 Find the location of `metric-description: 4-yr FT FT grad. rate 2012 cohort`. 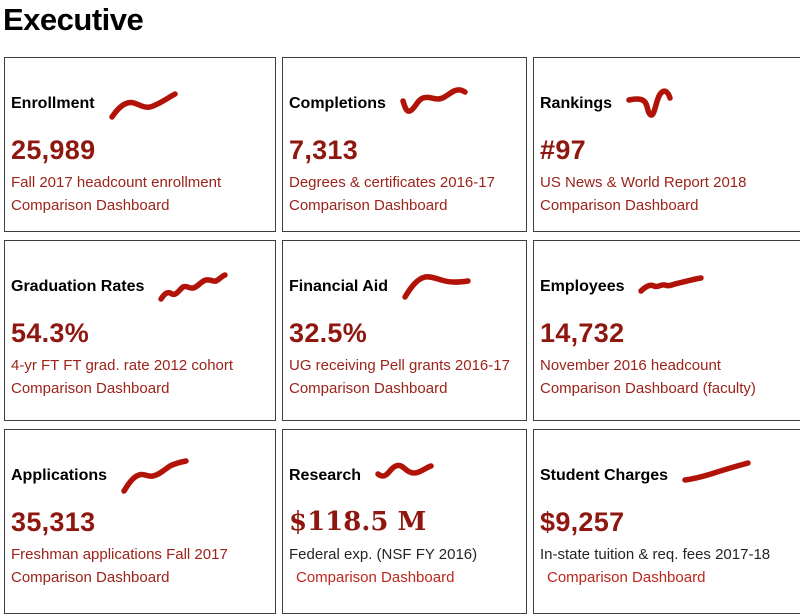

metric-description: 4-yr FT FT grad. rate 2012 cohort is located at coordinates (122, 365).